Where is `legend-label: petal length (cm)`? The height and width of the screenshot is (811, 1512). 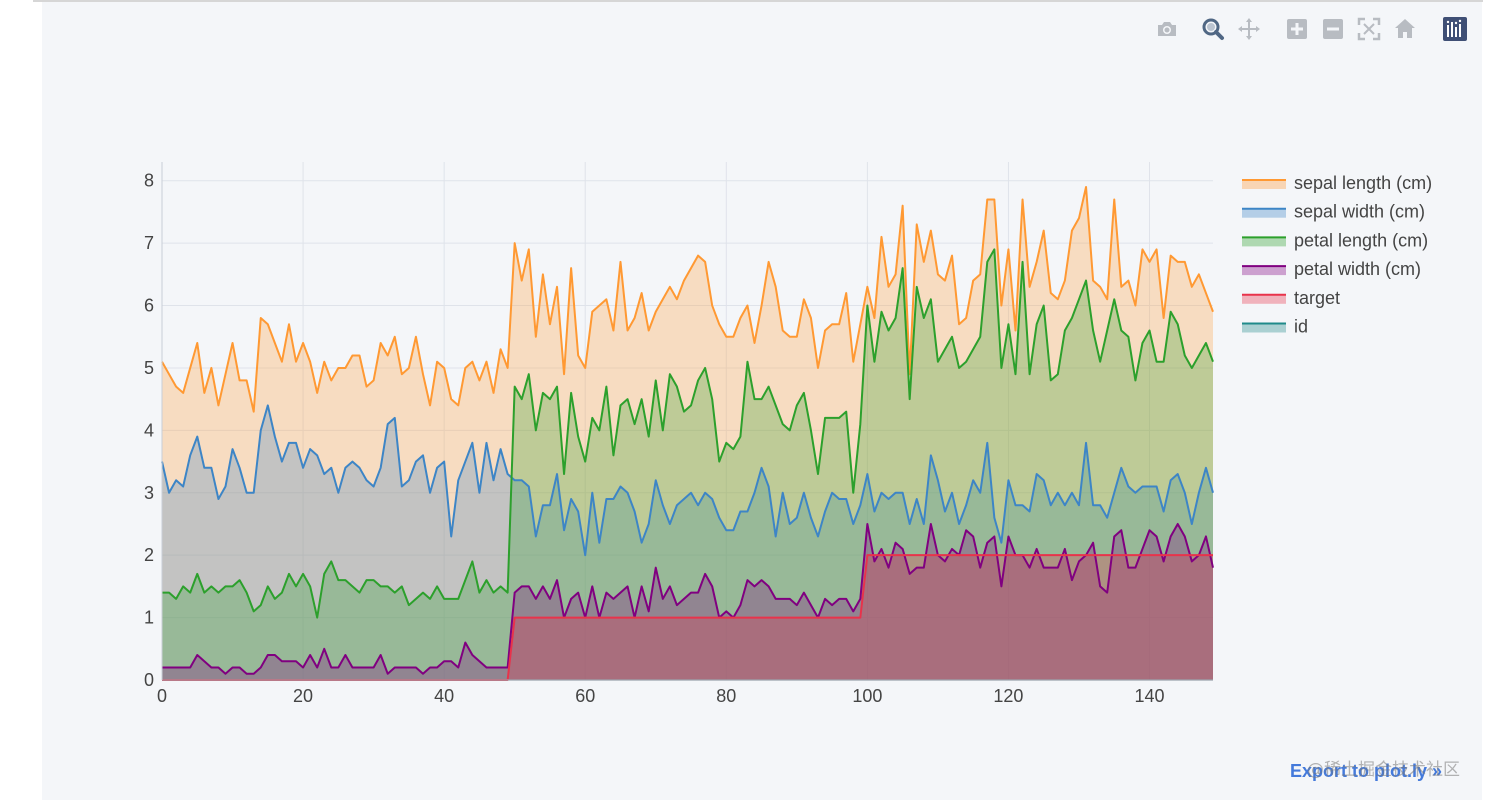 legend-label: petal length (cm) is located at coordinates (1361, 240).